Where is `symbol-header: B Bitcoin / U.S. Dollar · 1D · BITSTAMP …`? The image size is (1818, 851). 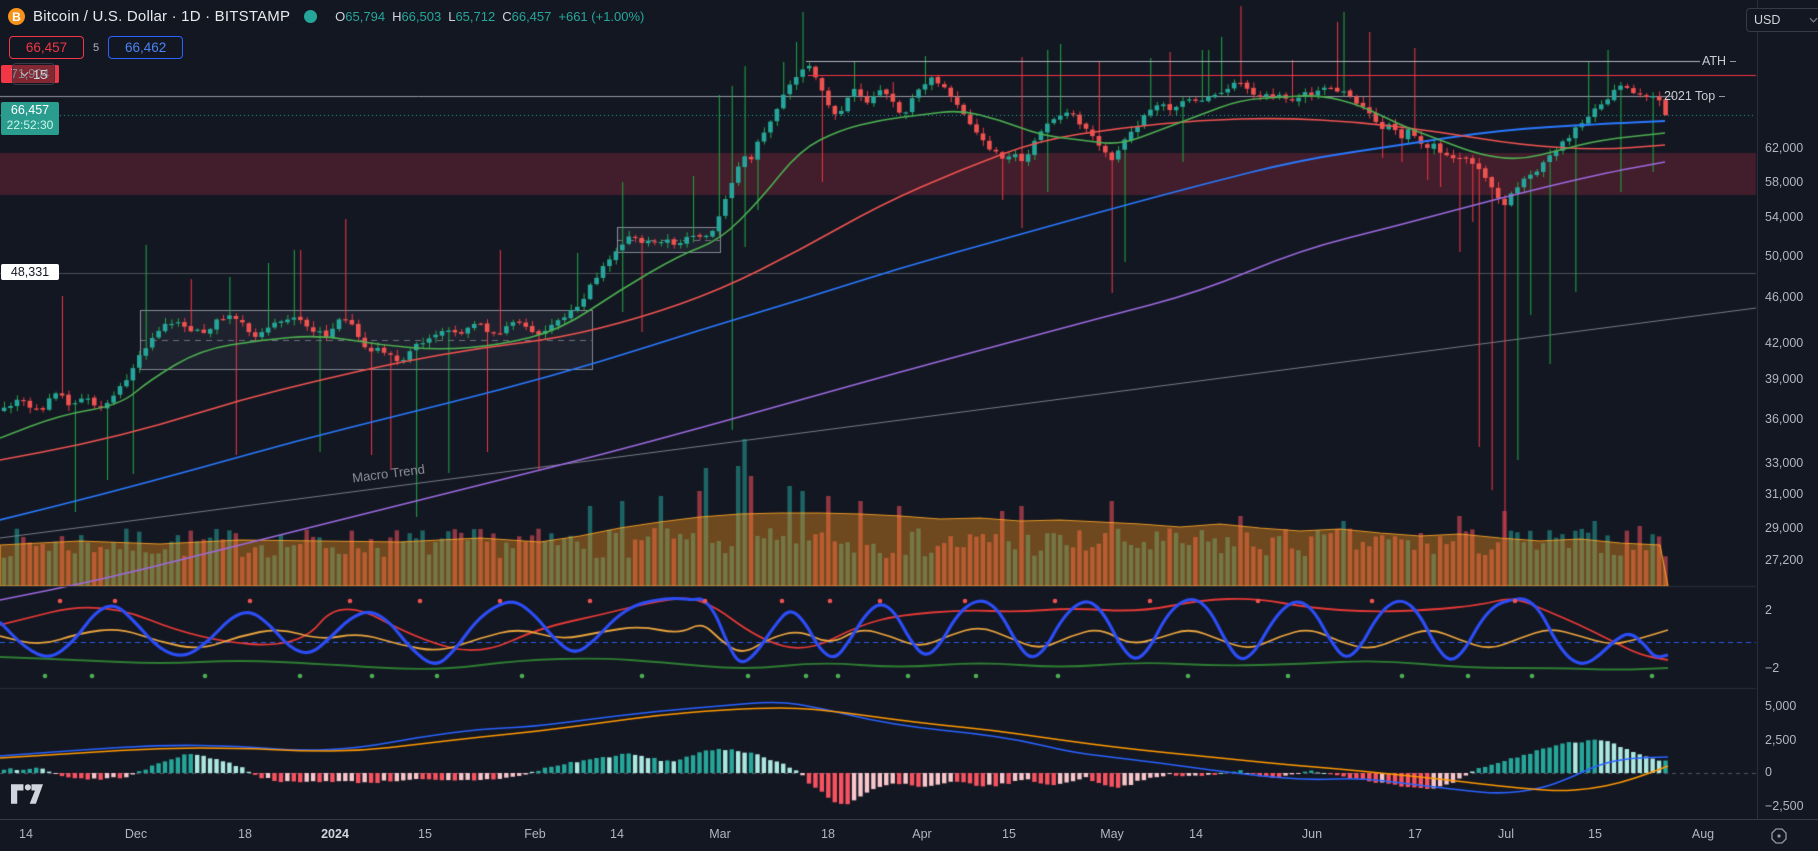 symbol-header: B Bitcoin / U.S. Dollar · 1D · BITSTAMP … is located at coordinates (326, 16).